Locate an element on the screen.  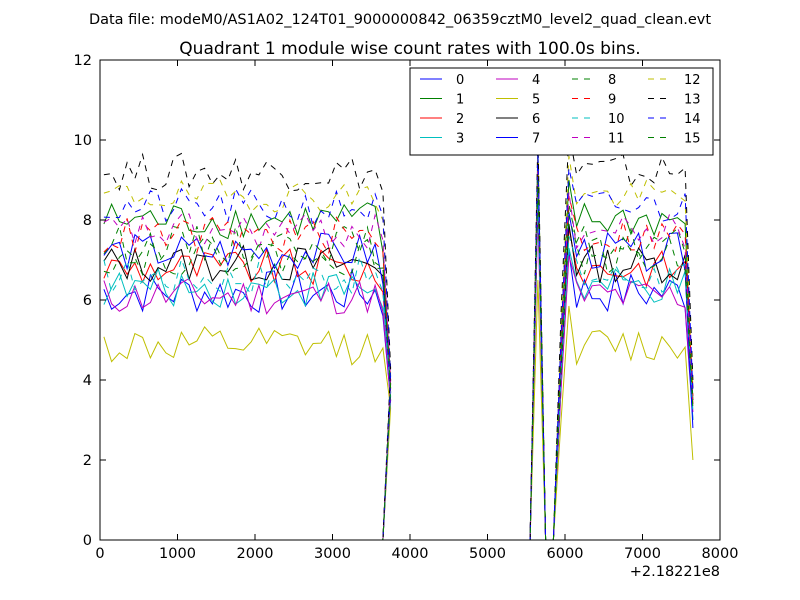
legend-label-4: 4 is located at coordinates (536, 80).